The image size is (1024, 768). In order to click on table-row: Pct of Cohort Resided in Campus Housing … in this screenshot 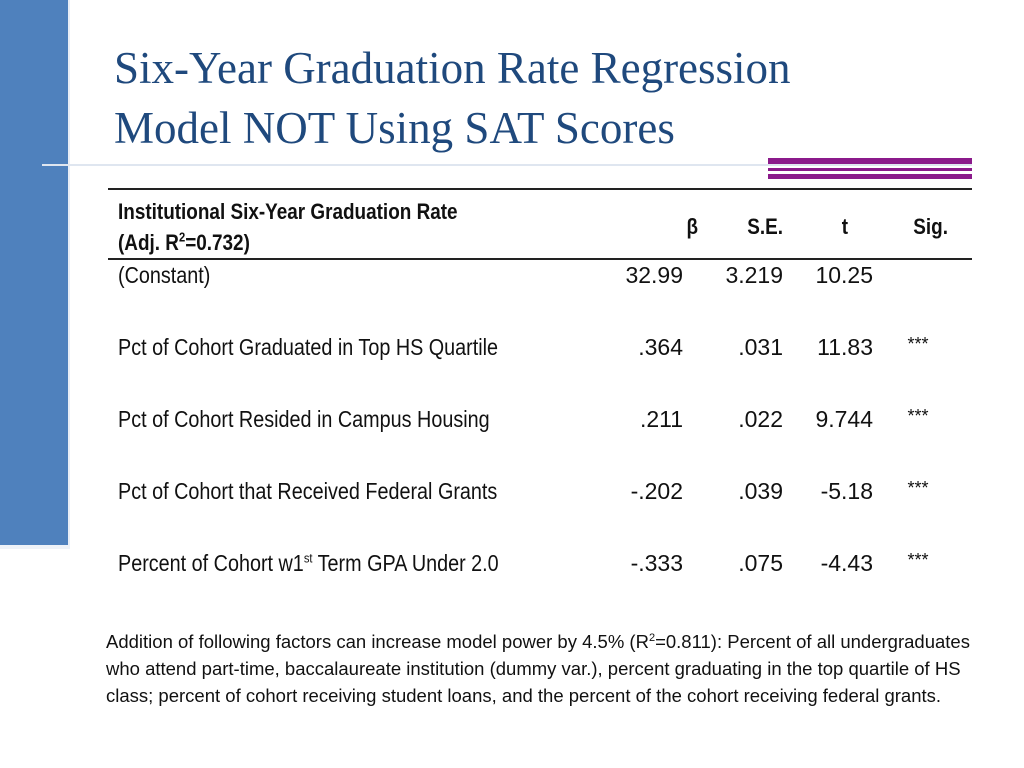, I will do `click(540, 424)`.